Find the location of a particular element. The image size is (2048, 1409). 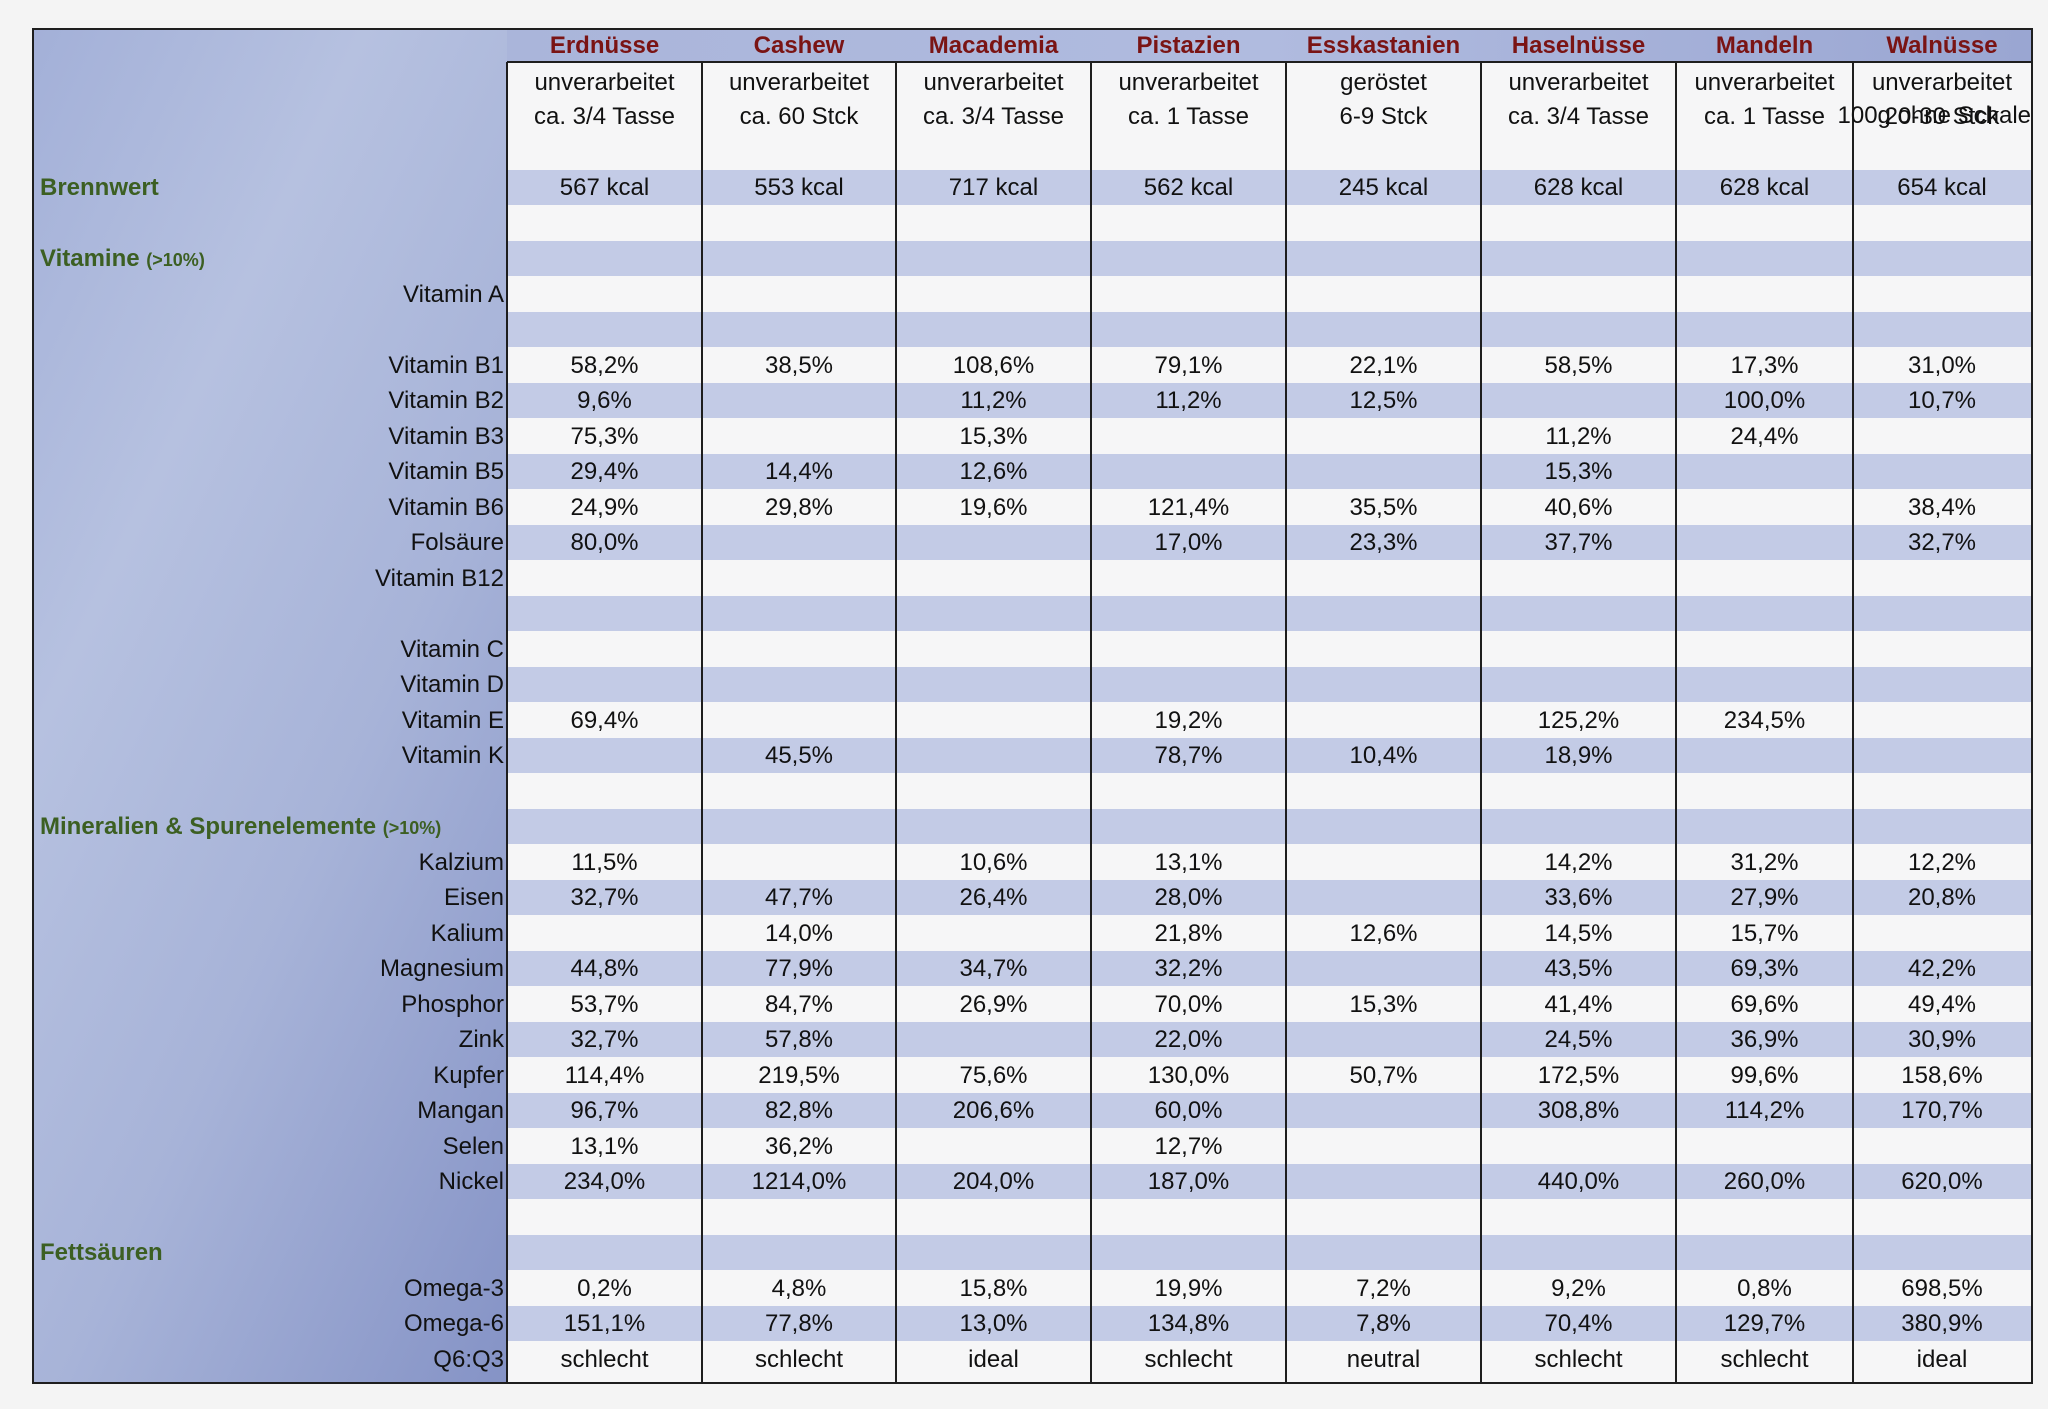

table-cell: 17,0% is located at coordinates (1188, 542).